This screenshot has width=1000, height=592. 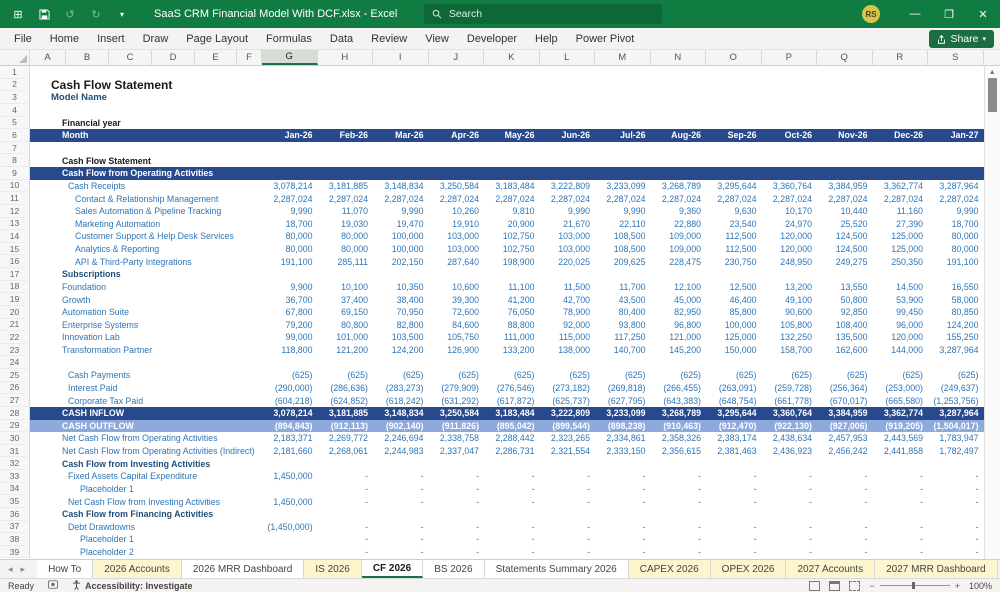 What do you see at coordinates (293, 476) in the screenshot?
I see `cell-value: 1,450,000` at bounding box center [293, 476].